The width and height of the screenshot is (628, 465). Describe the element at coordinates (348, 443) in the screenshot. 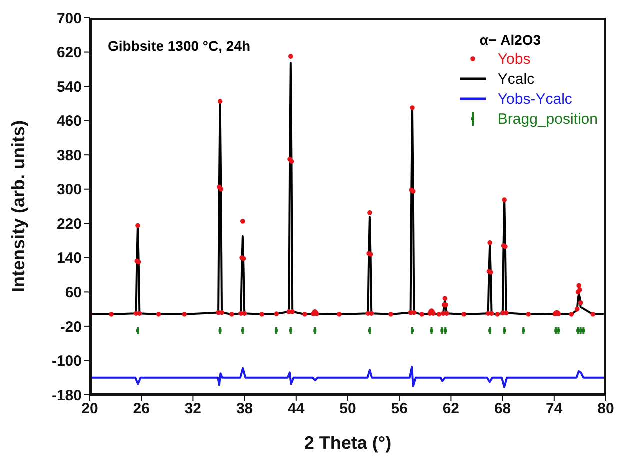

I see `x-axis-title: 2 Theta (°)` at that location.